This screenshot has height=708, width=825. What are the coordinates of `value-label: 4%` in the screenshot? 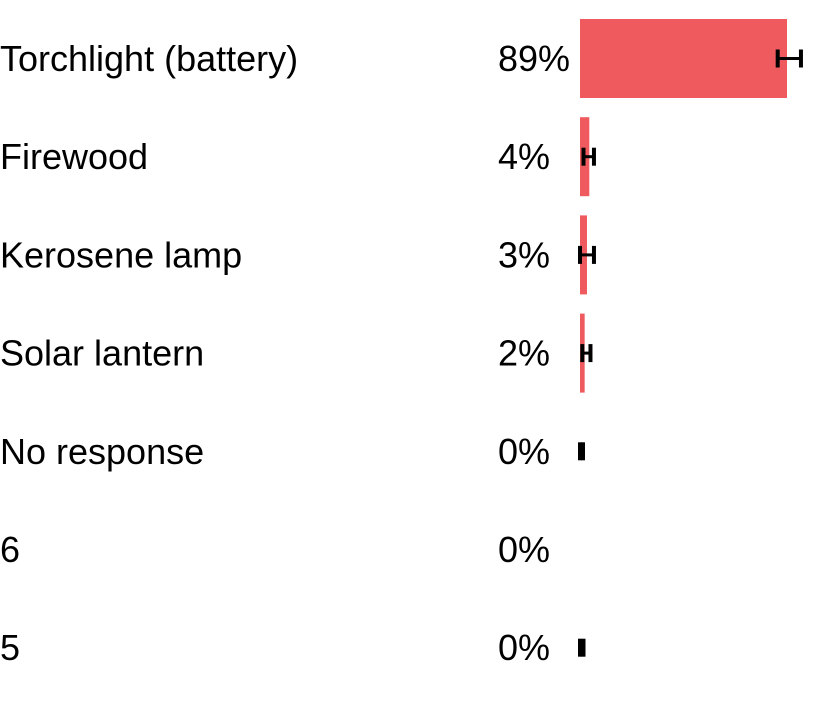 It's located at (524, 156).